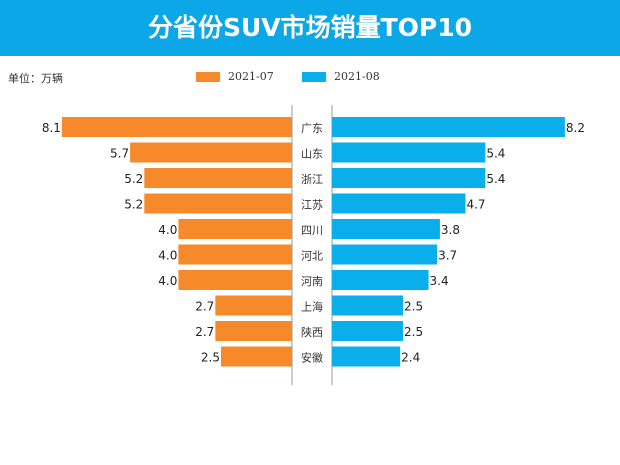 The image size is (620, 465). I want to click on category-label: 上海, so click(312, 307).